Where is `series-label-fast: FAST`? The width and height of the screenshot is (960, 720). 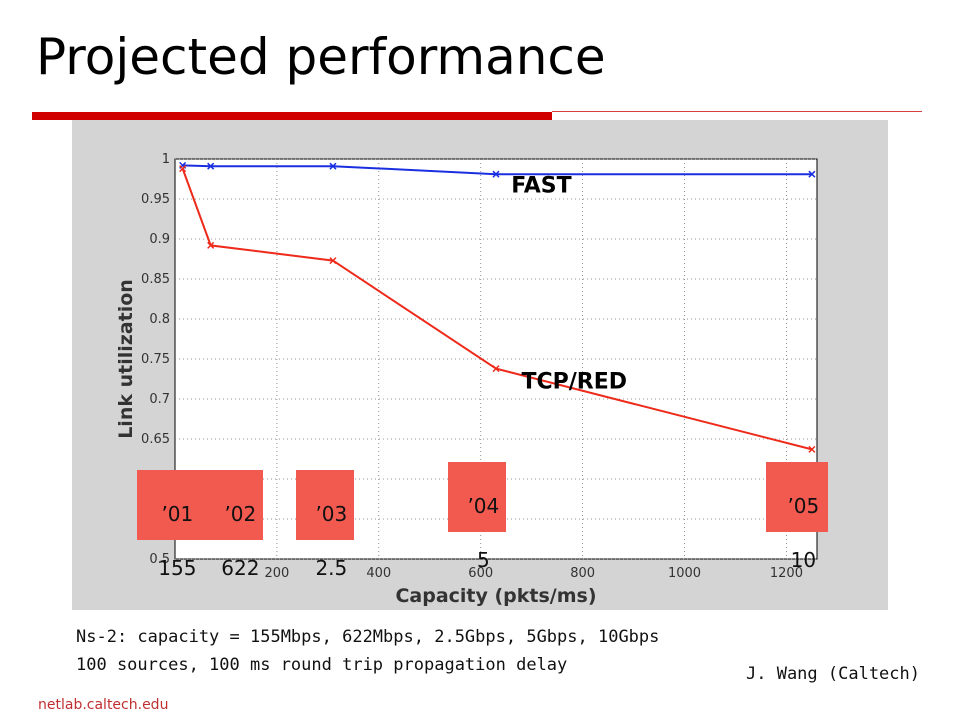
series-label-fast: FAST is located at coordinates (541, 186).